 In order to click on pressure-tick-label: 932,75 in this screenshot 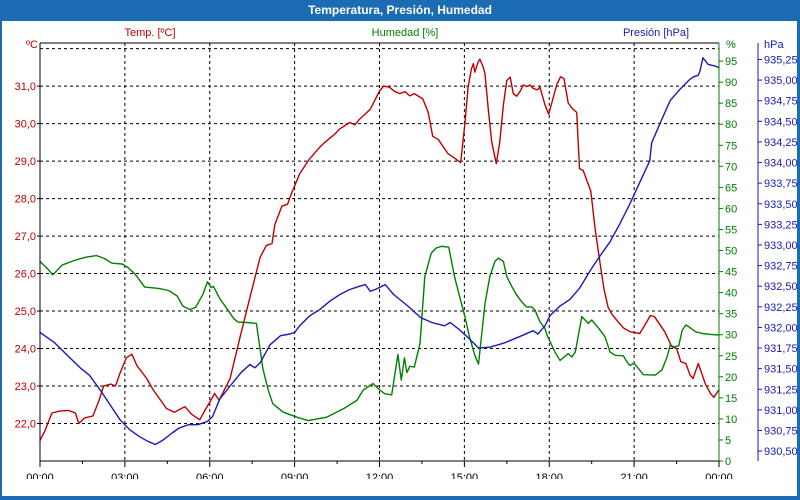, I will do `click(781, 267)`.